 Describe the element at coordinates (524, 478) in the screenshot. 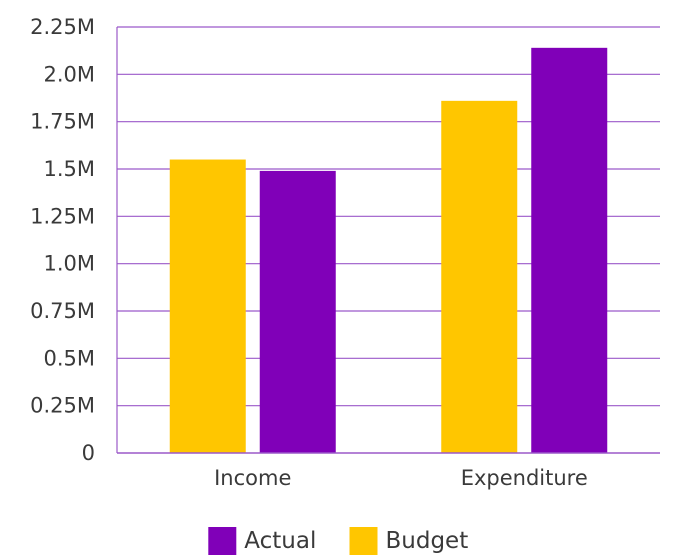

I see `x-category-label: Expenditure` at that location.